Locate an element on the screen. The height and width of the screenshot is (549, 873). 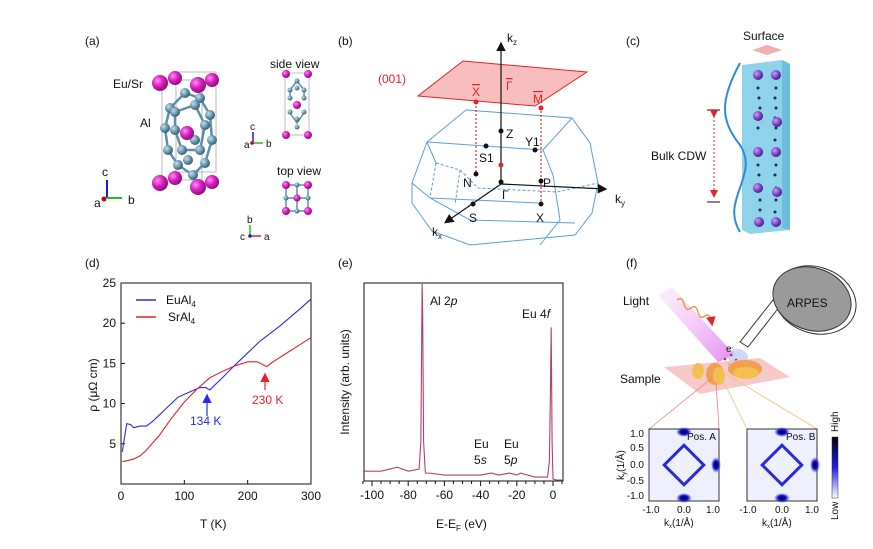
kx-label: kx is located at coordinates (437, 233).